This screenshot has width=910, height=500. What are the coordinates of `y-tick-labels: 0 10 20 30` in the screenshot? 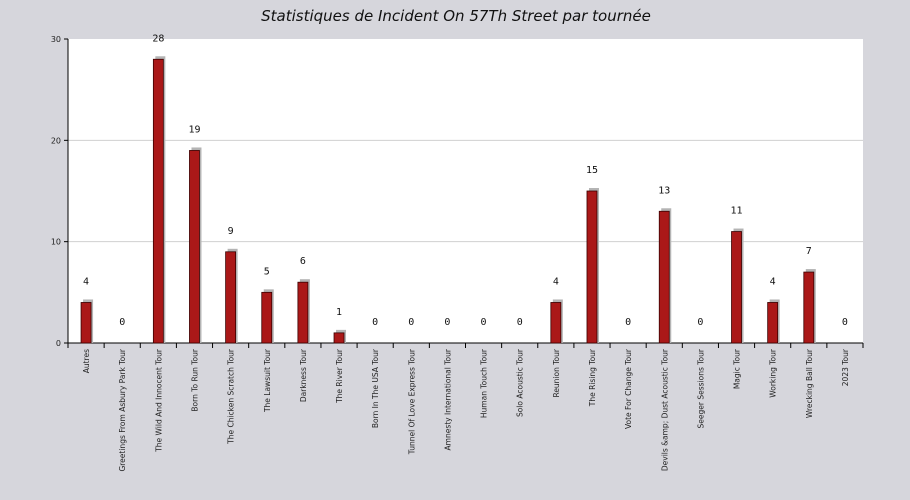 It's located at (56, 191).